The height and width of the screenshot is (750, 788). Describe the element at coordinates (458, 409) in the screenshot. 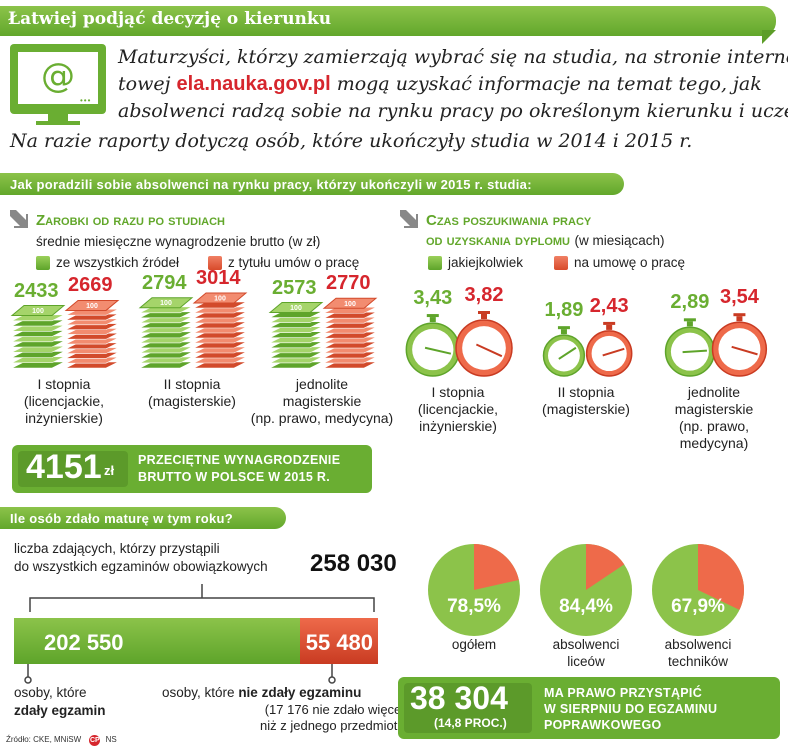

I see `search-category-line: (licencjackie,` at that location.